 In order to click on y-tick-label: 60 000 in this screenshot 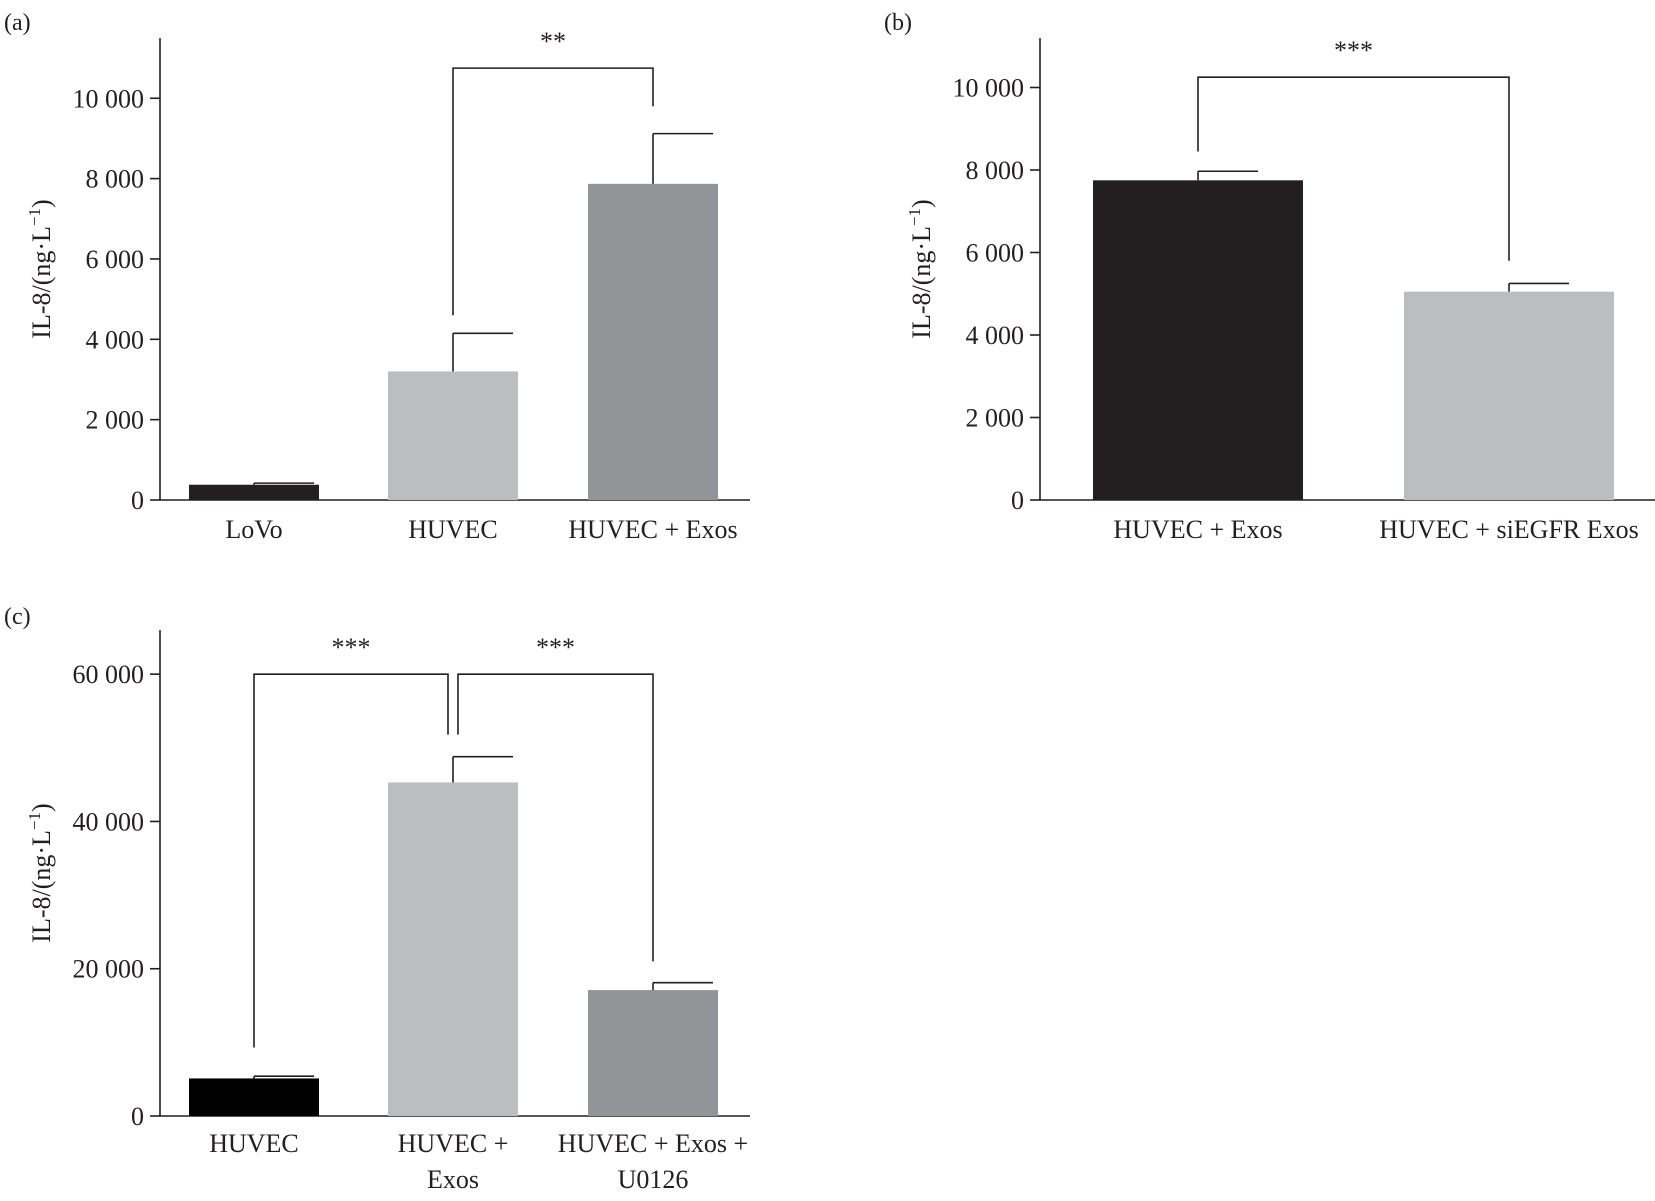, I will do `click(109, 674)`.